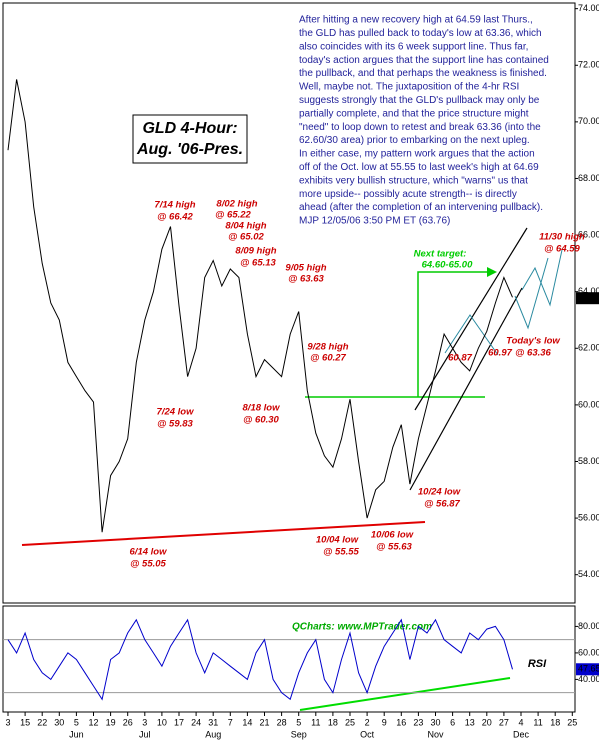 This screenshot has height=742, width=599. I want to click on x-tick-label: 17, so click(179, 722).